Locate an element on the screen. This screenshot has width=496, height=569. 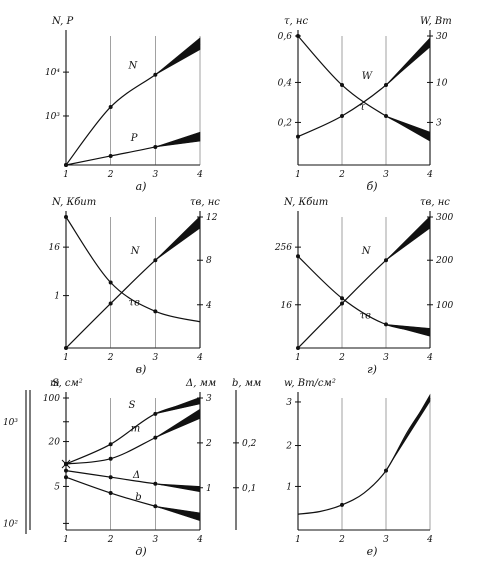
y-left-tick-label: 1 is located at coordinates (57, 297).